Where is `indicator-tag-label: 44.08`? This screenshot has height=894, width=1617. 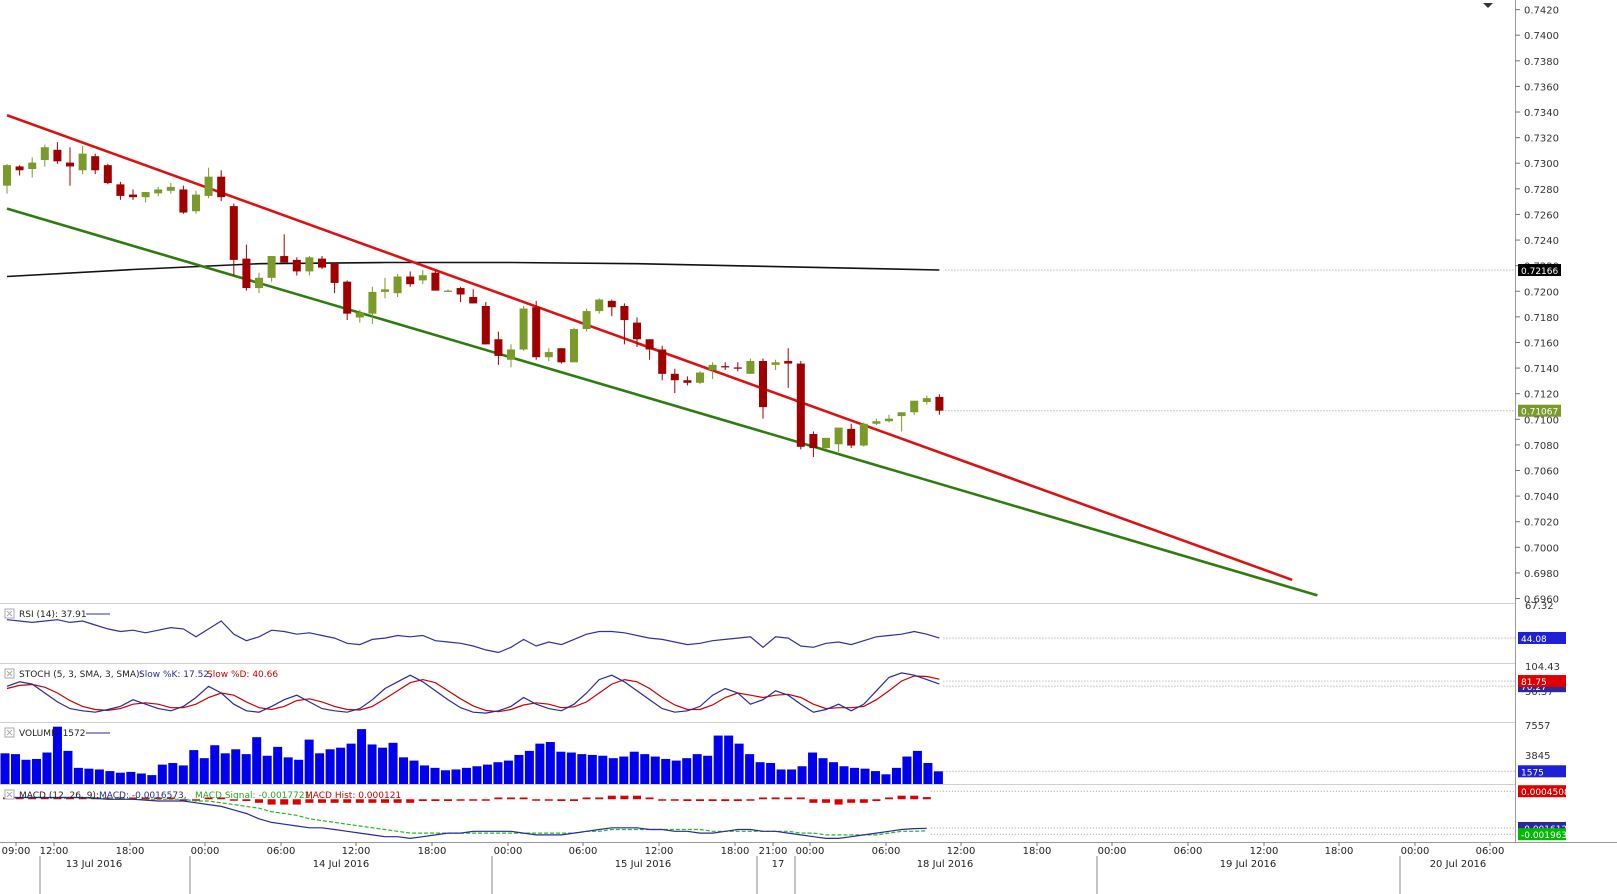 indicator-tag-label: 44.08 is located at coordinates (1534, 640).